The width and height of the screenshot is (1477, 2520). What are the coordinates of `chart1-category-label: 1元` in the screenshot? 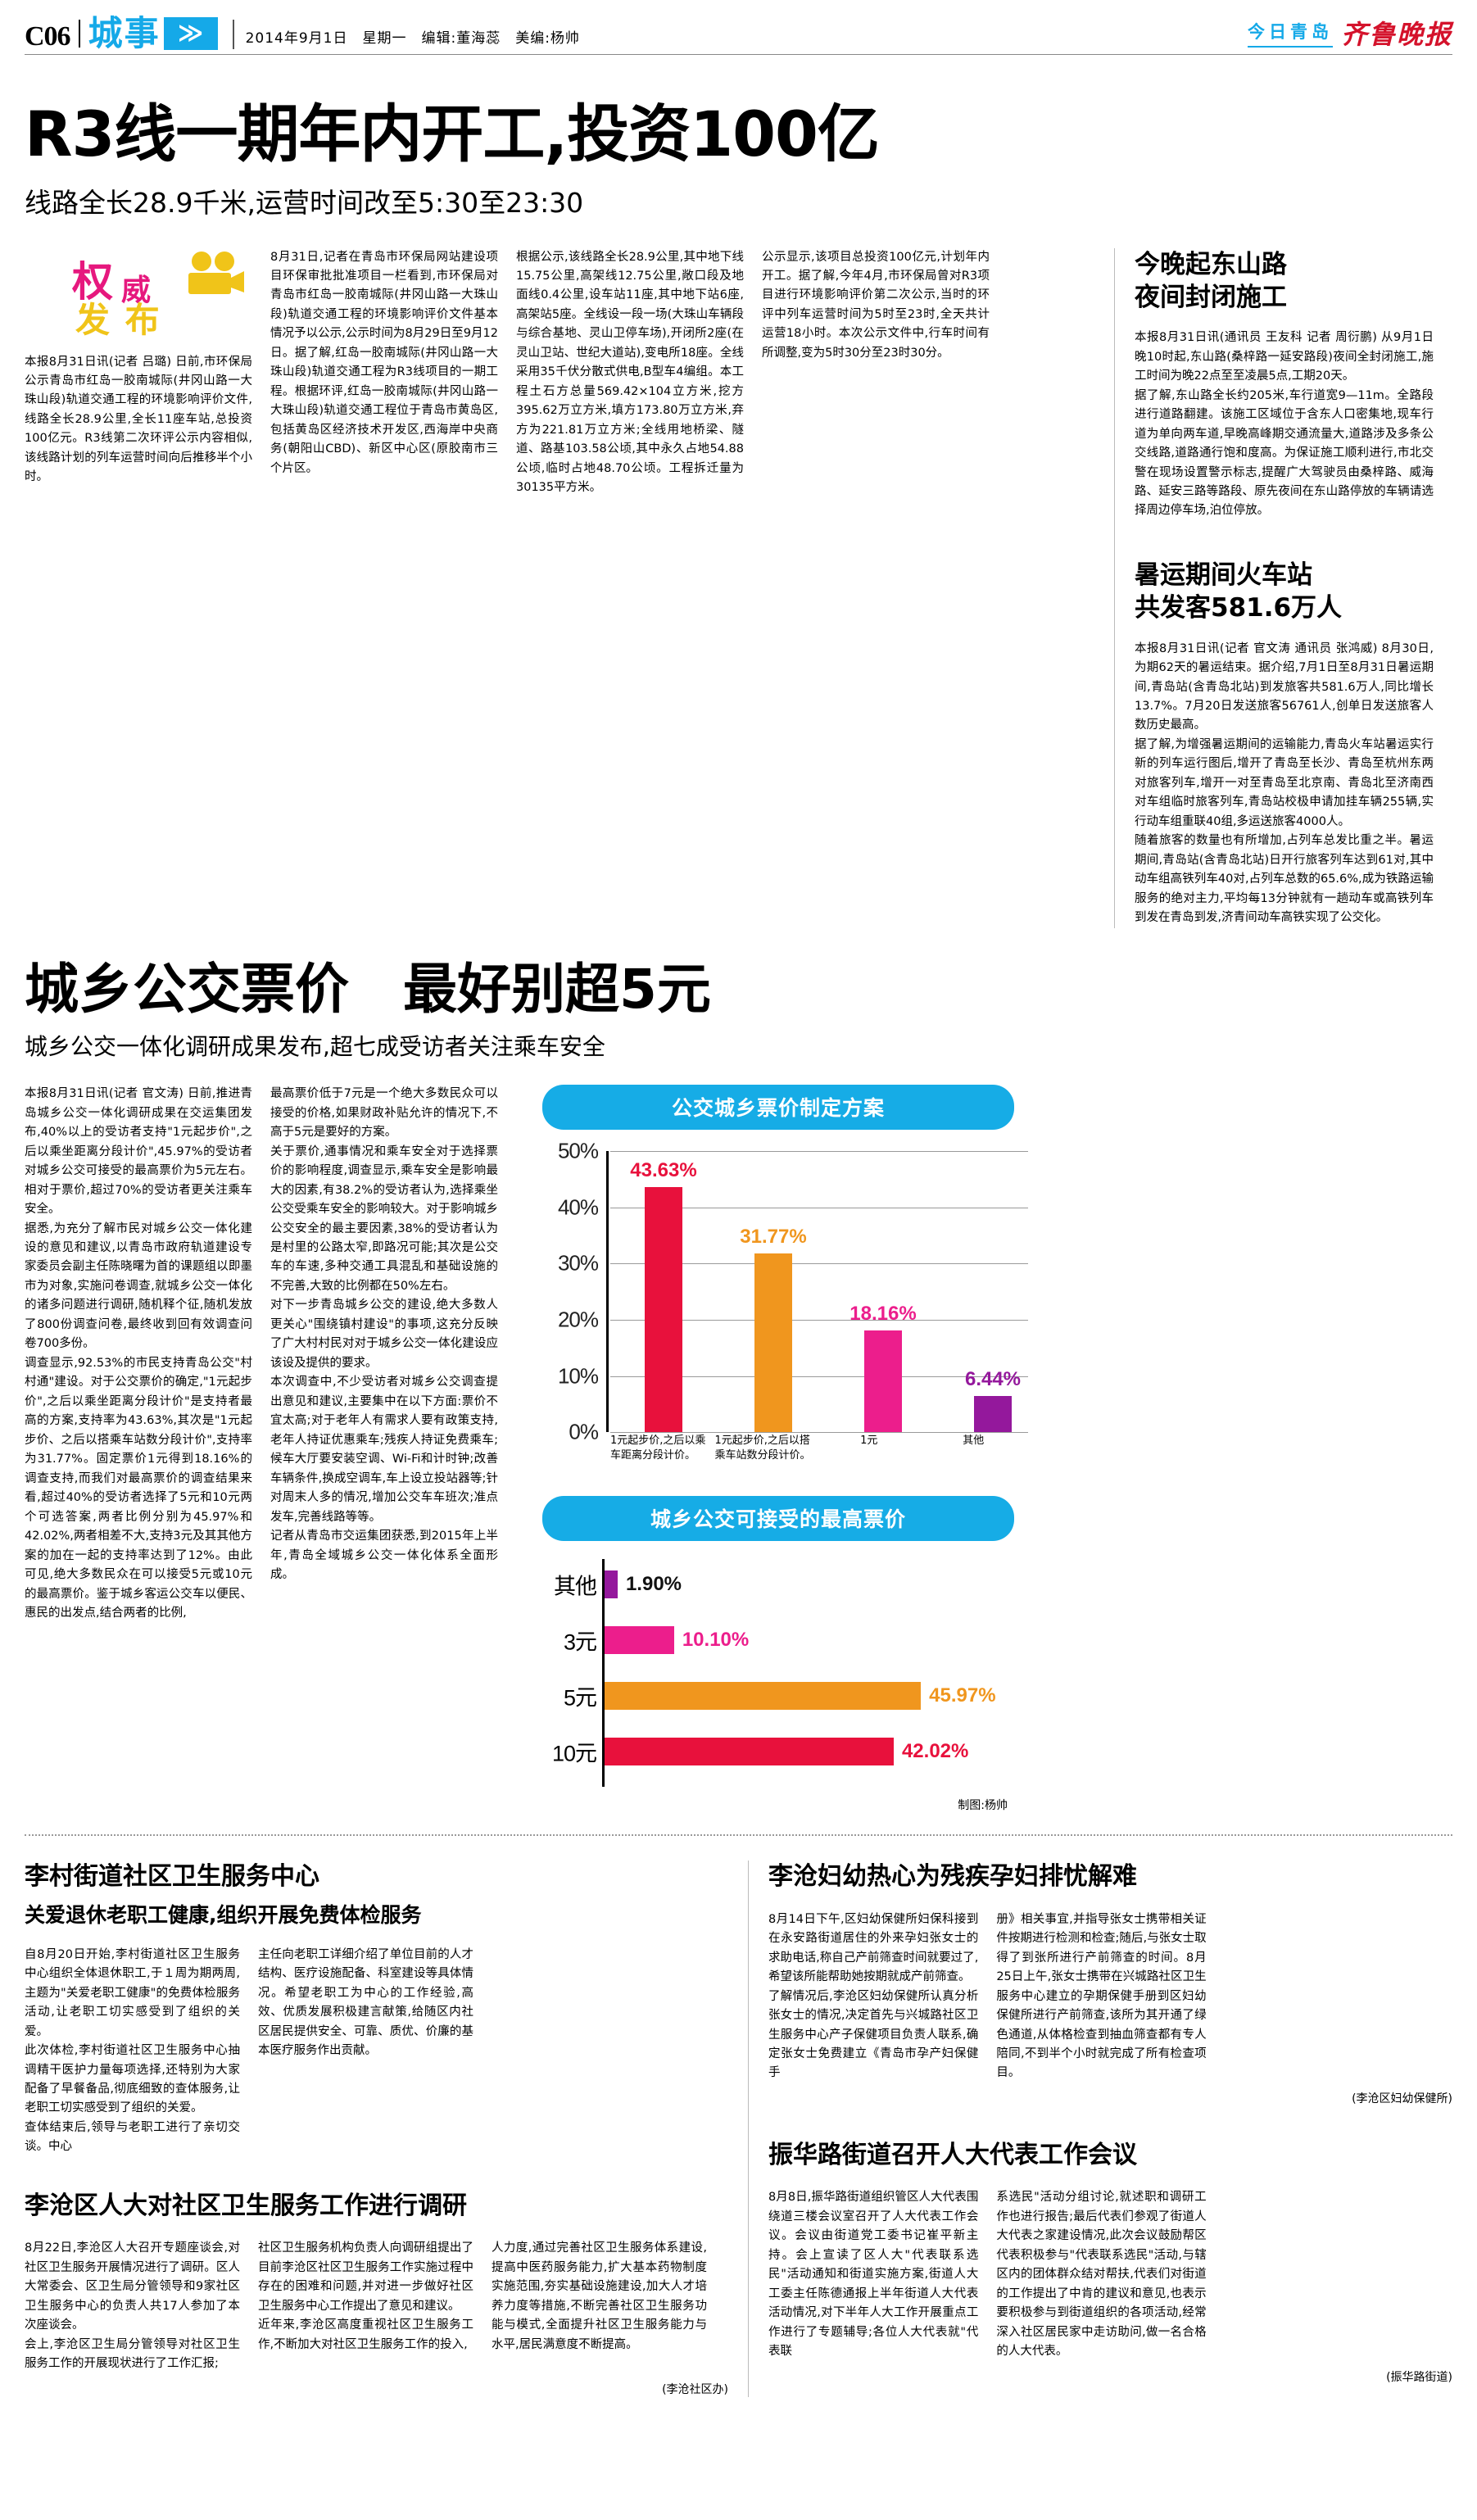 It's located at (869, 1441).